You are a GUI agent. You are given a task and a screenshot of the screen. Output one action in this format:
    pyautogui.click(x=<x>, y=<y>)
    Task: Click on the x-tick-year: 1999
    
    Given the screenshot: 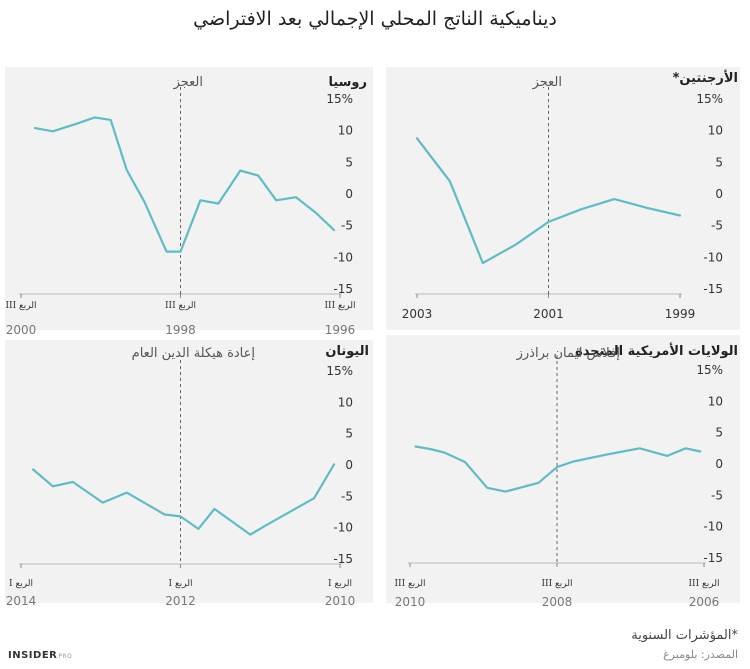 What is the action you would take?
    pyautogui.click(x=680, y=314)
    